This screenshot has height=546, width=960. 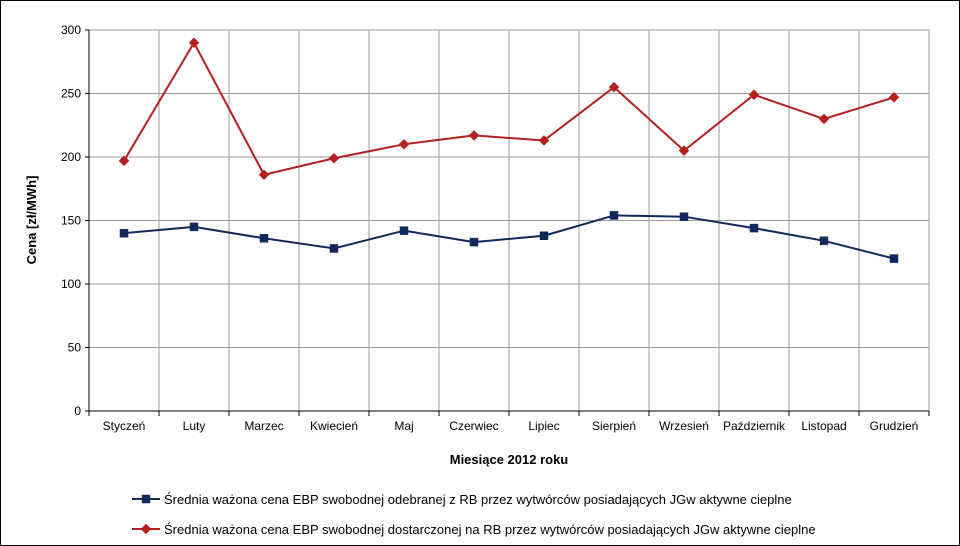 What do you see at coordinates (754, 426) in the screenshot?
I see `x-tick-label: Październik` at bounding box center [754, 426].